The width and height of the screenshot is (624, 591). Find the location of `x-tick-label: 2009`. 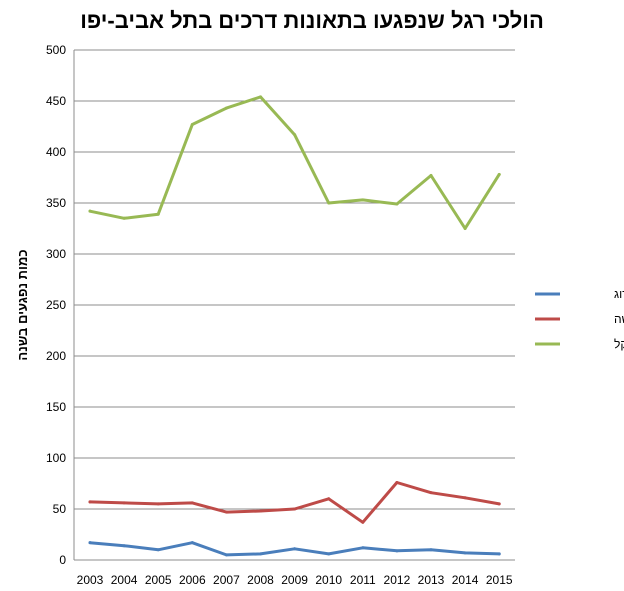

x-tick-label: 2009 is located at coordinates (294, 580).